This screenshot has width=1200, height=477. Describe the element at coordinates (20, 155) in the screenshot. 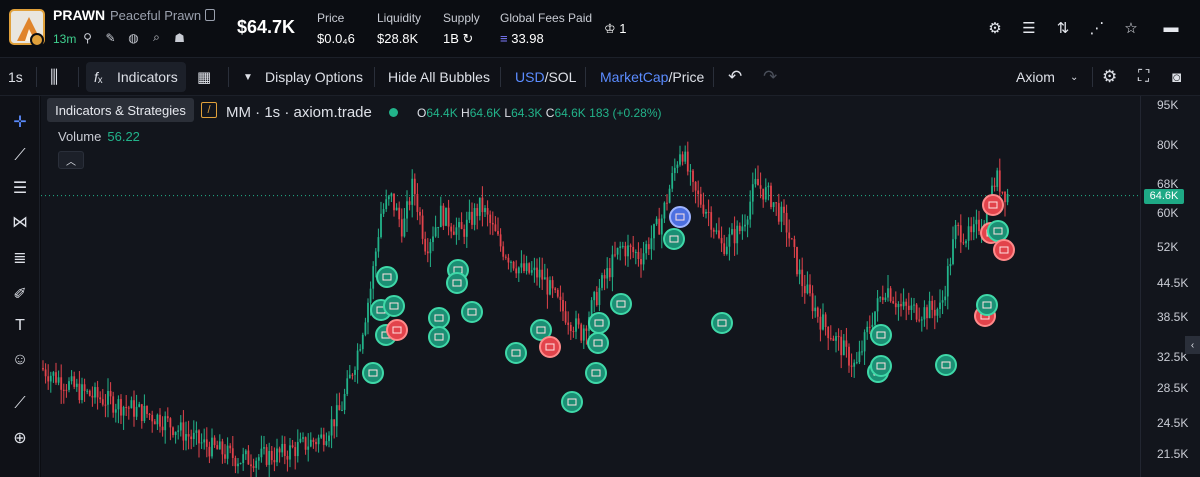

I see `trendline-icon: ⟋` at that location.